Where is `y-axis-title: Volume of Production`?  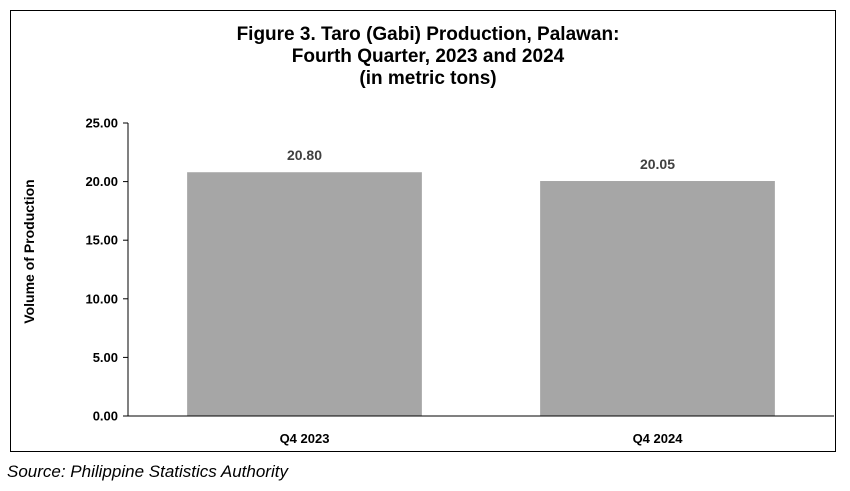
y-axis-title: Volume of Production is located at coordinates (29, 251).